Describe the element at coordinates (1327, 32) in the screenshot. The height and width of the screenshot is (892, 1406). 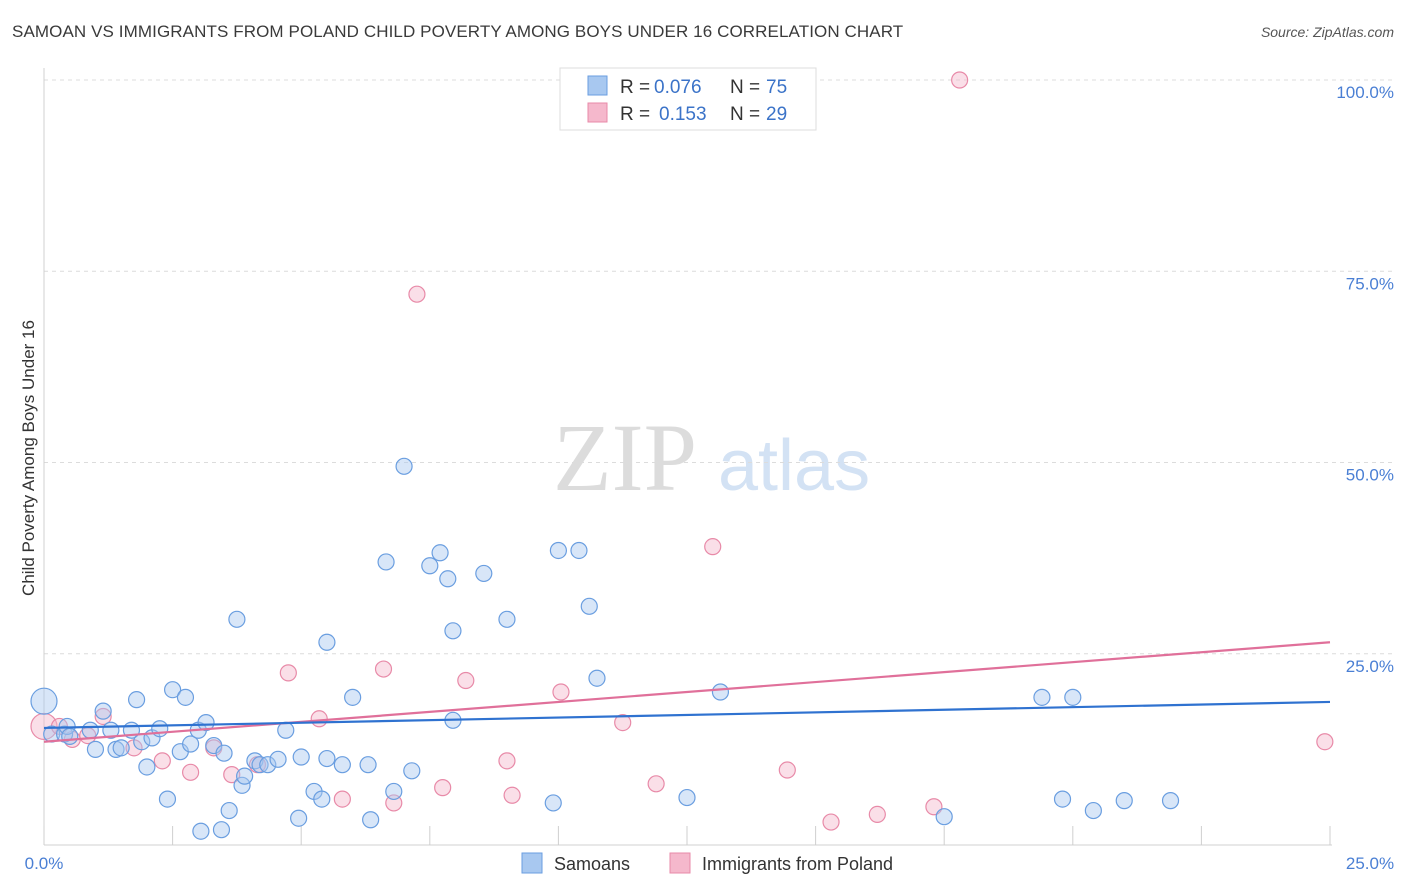
I see `chart-source: Source: ZipAtlas.com` at that location.